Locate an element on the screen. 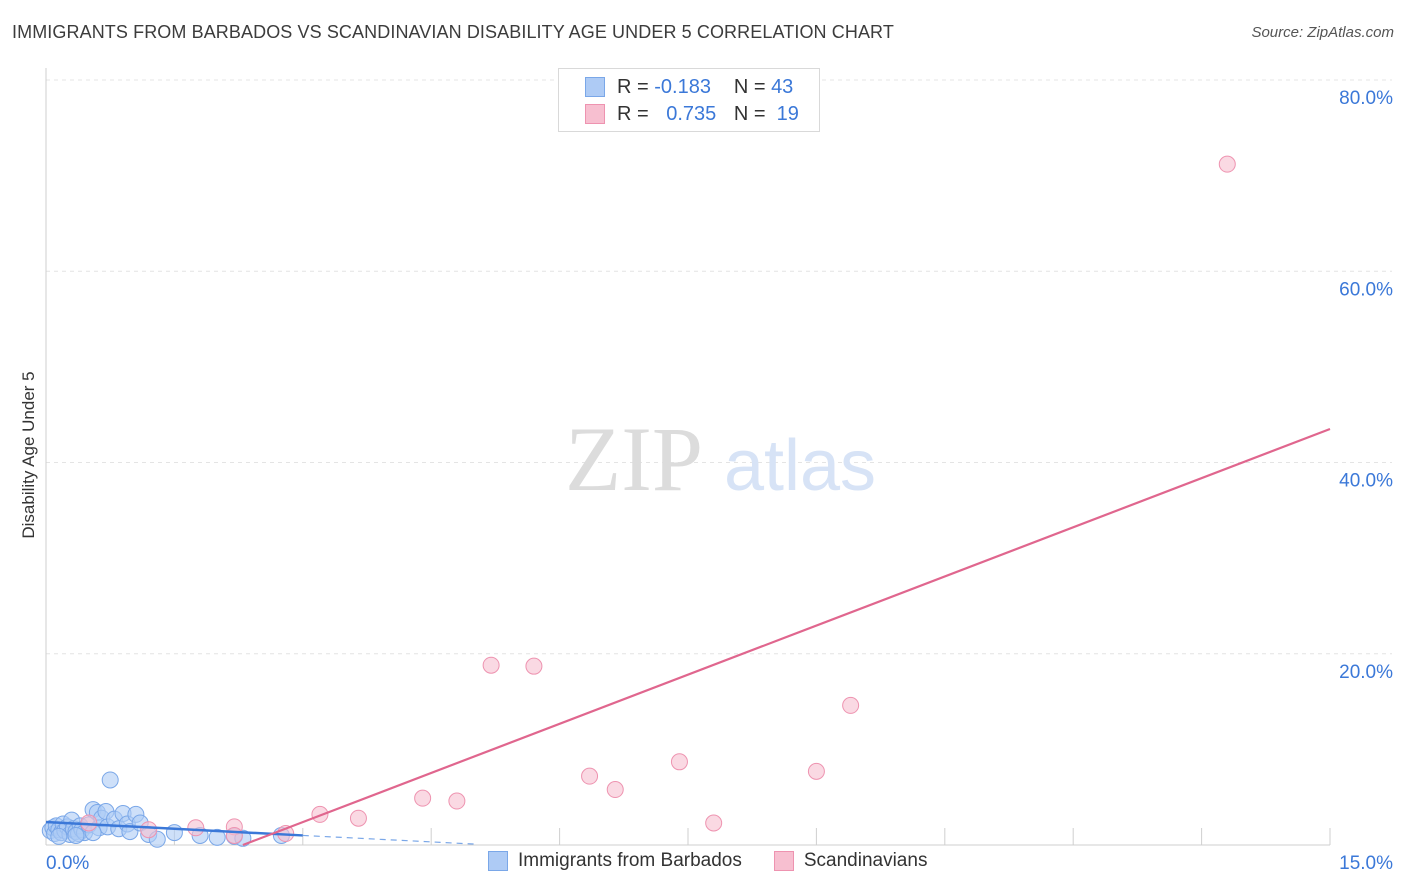 The width and height of the screenshot is (1406, 892). x-tick-label: 15.0% is located at coordinates (1366, 863).